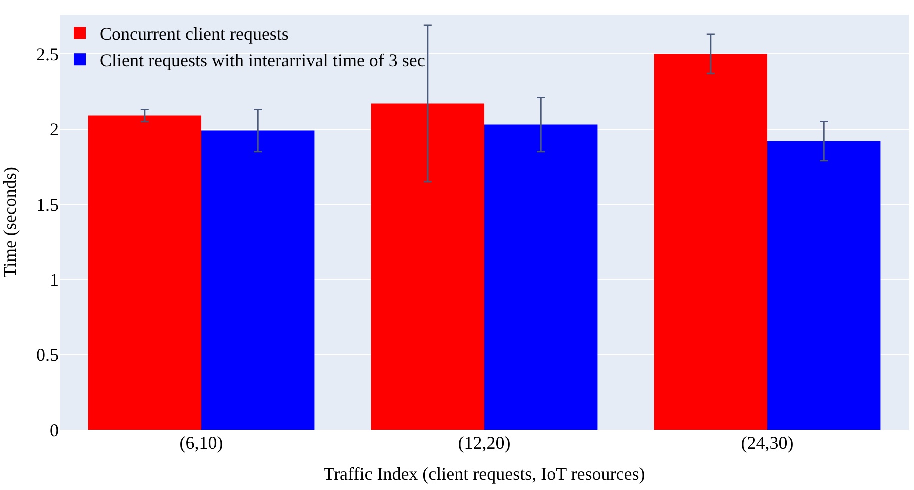  What do you see at coordinates (194, 34) in the screenshot?
I see `legend-label: Concurrent client requests` at bounding box center [194, 34].